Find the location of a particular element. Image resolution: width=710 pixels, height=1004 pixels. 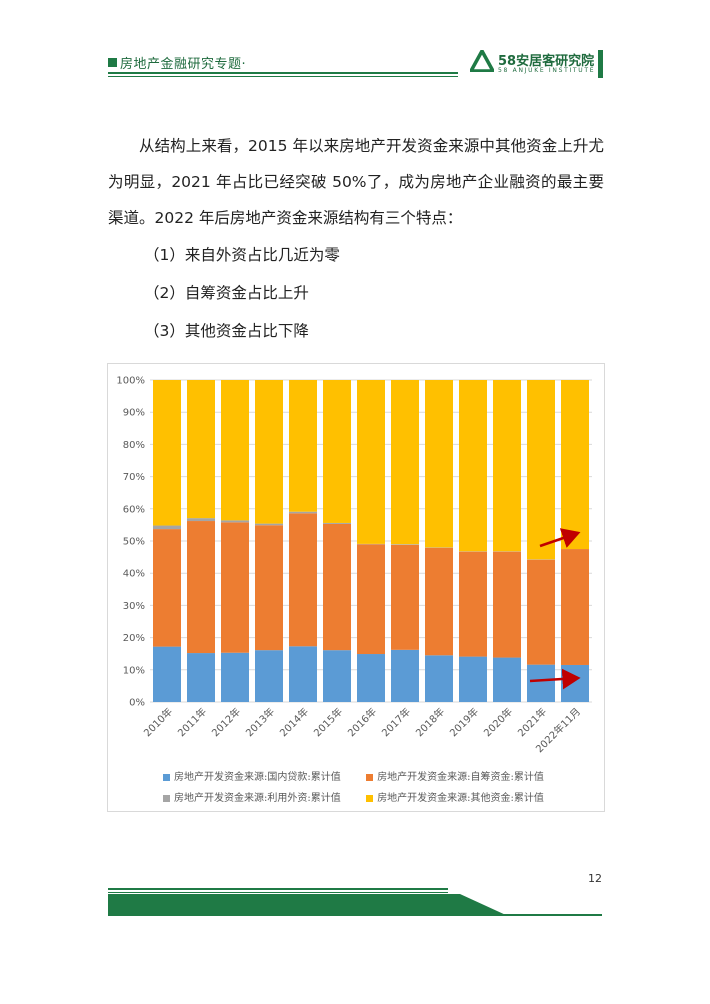

x-tick-label: 2021年 is located at coordinates (532, 722).